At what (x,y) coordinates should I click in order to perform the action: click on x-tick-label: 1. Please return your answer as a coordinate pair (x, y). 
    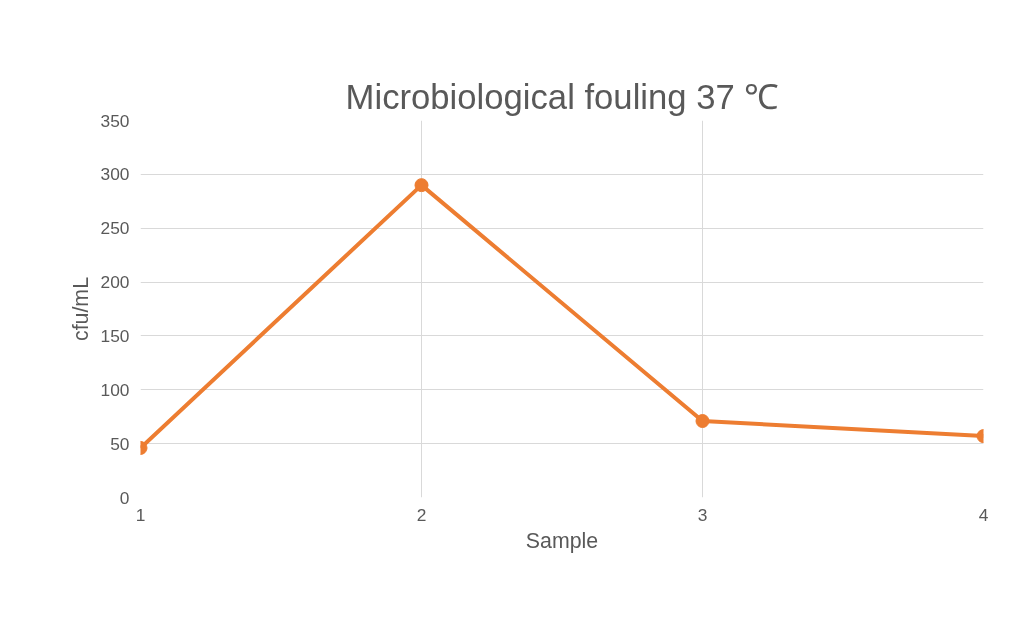
    Looking at the image, I should click on (140, 514).